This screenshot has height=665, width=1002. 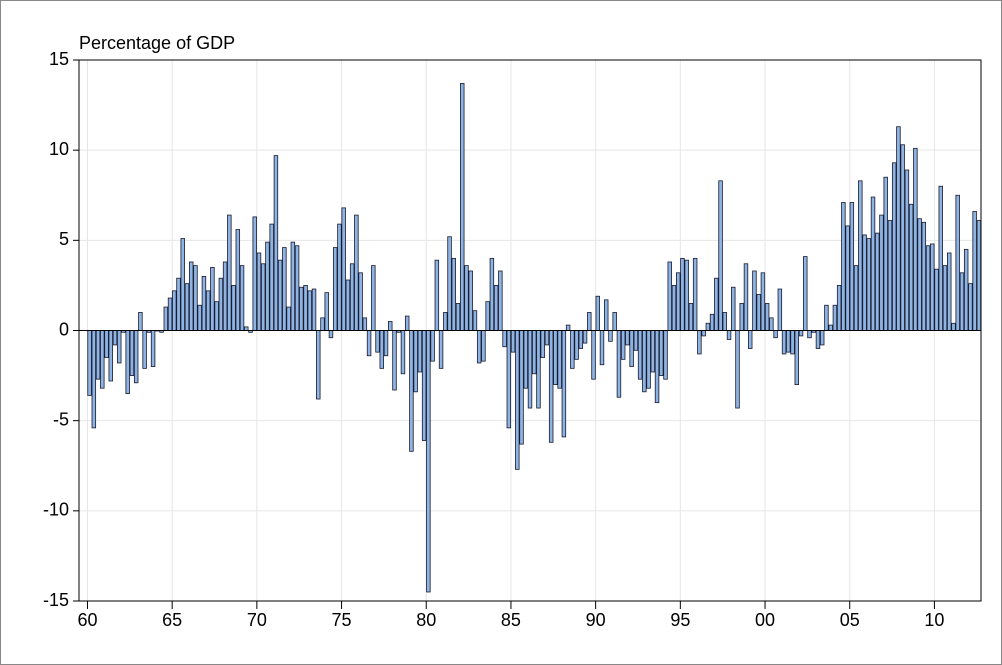 What do you see at coordinates (61, 419) in the screenshot?
I see `y-tick-label: -5` at bounding box center [61, 419].